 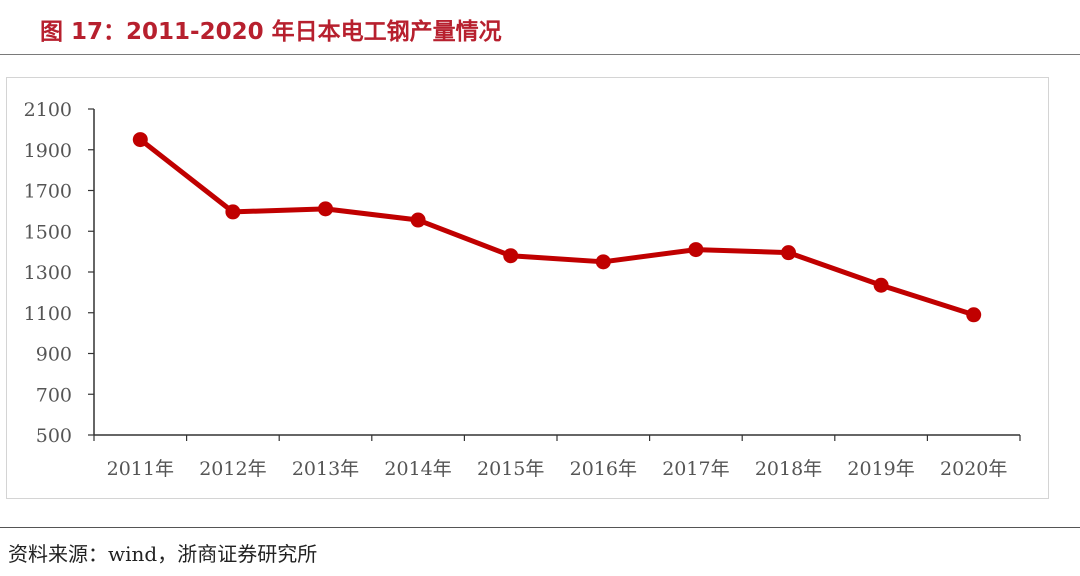 I want to click on x-tick-label: 2018年, so click(x=788, y=469).